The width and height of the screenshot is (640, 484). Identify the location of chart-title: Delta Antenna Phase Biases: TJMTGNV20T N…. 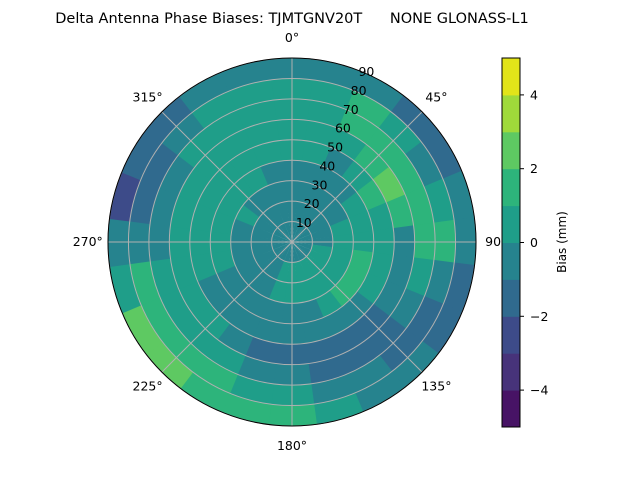
(291, 19).